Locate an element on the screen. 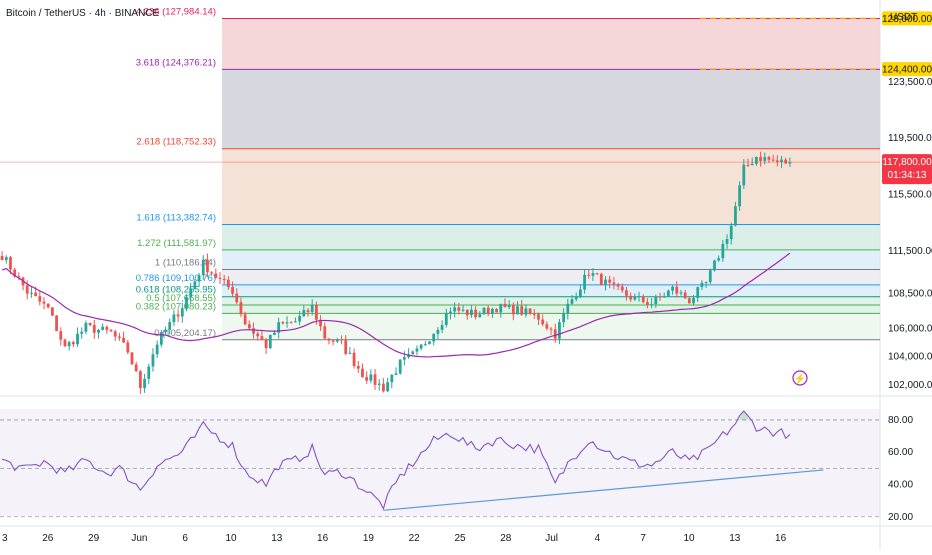 This screenshot has width=932, height=555. target-price-label: 124,400.00 is located at coordinates (907, 70).